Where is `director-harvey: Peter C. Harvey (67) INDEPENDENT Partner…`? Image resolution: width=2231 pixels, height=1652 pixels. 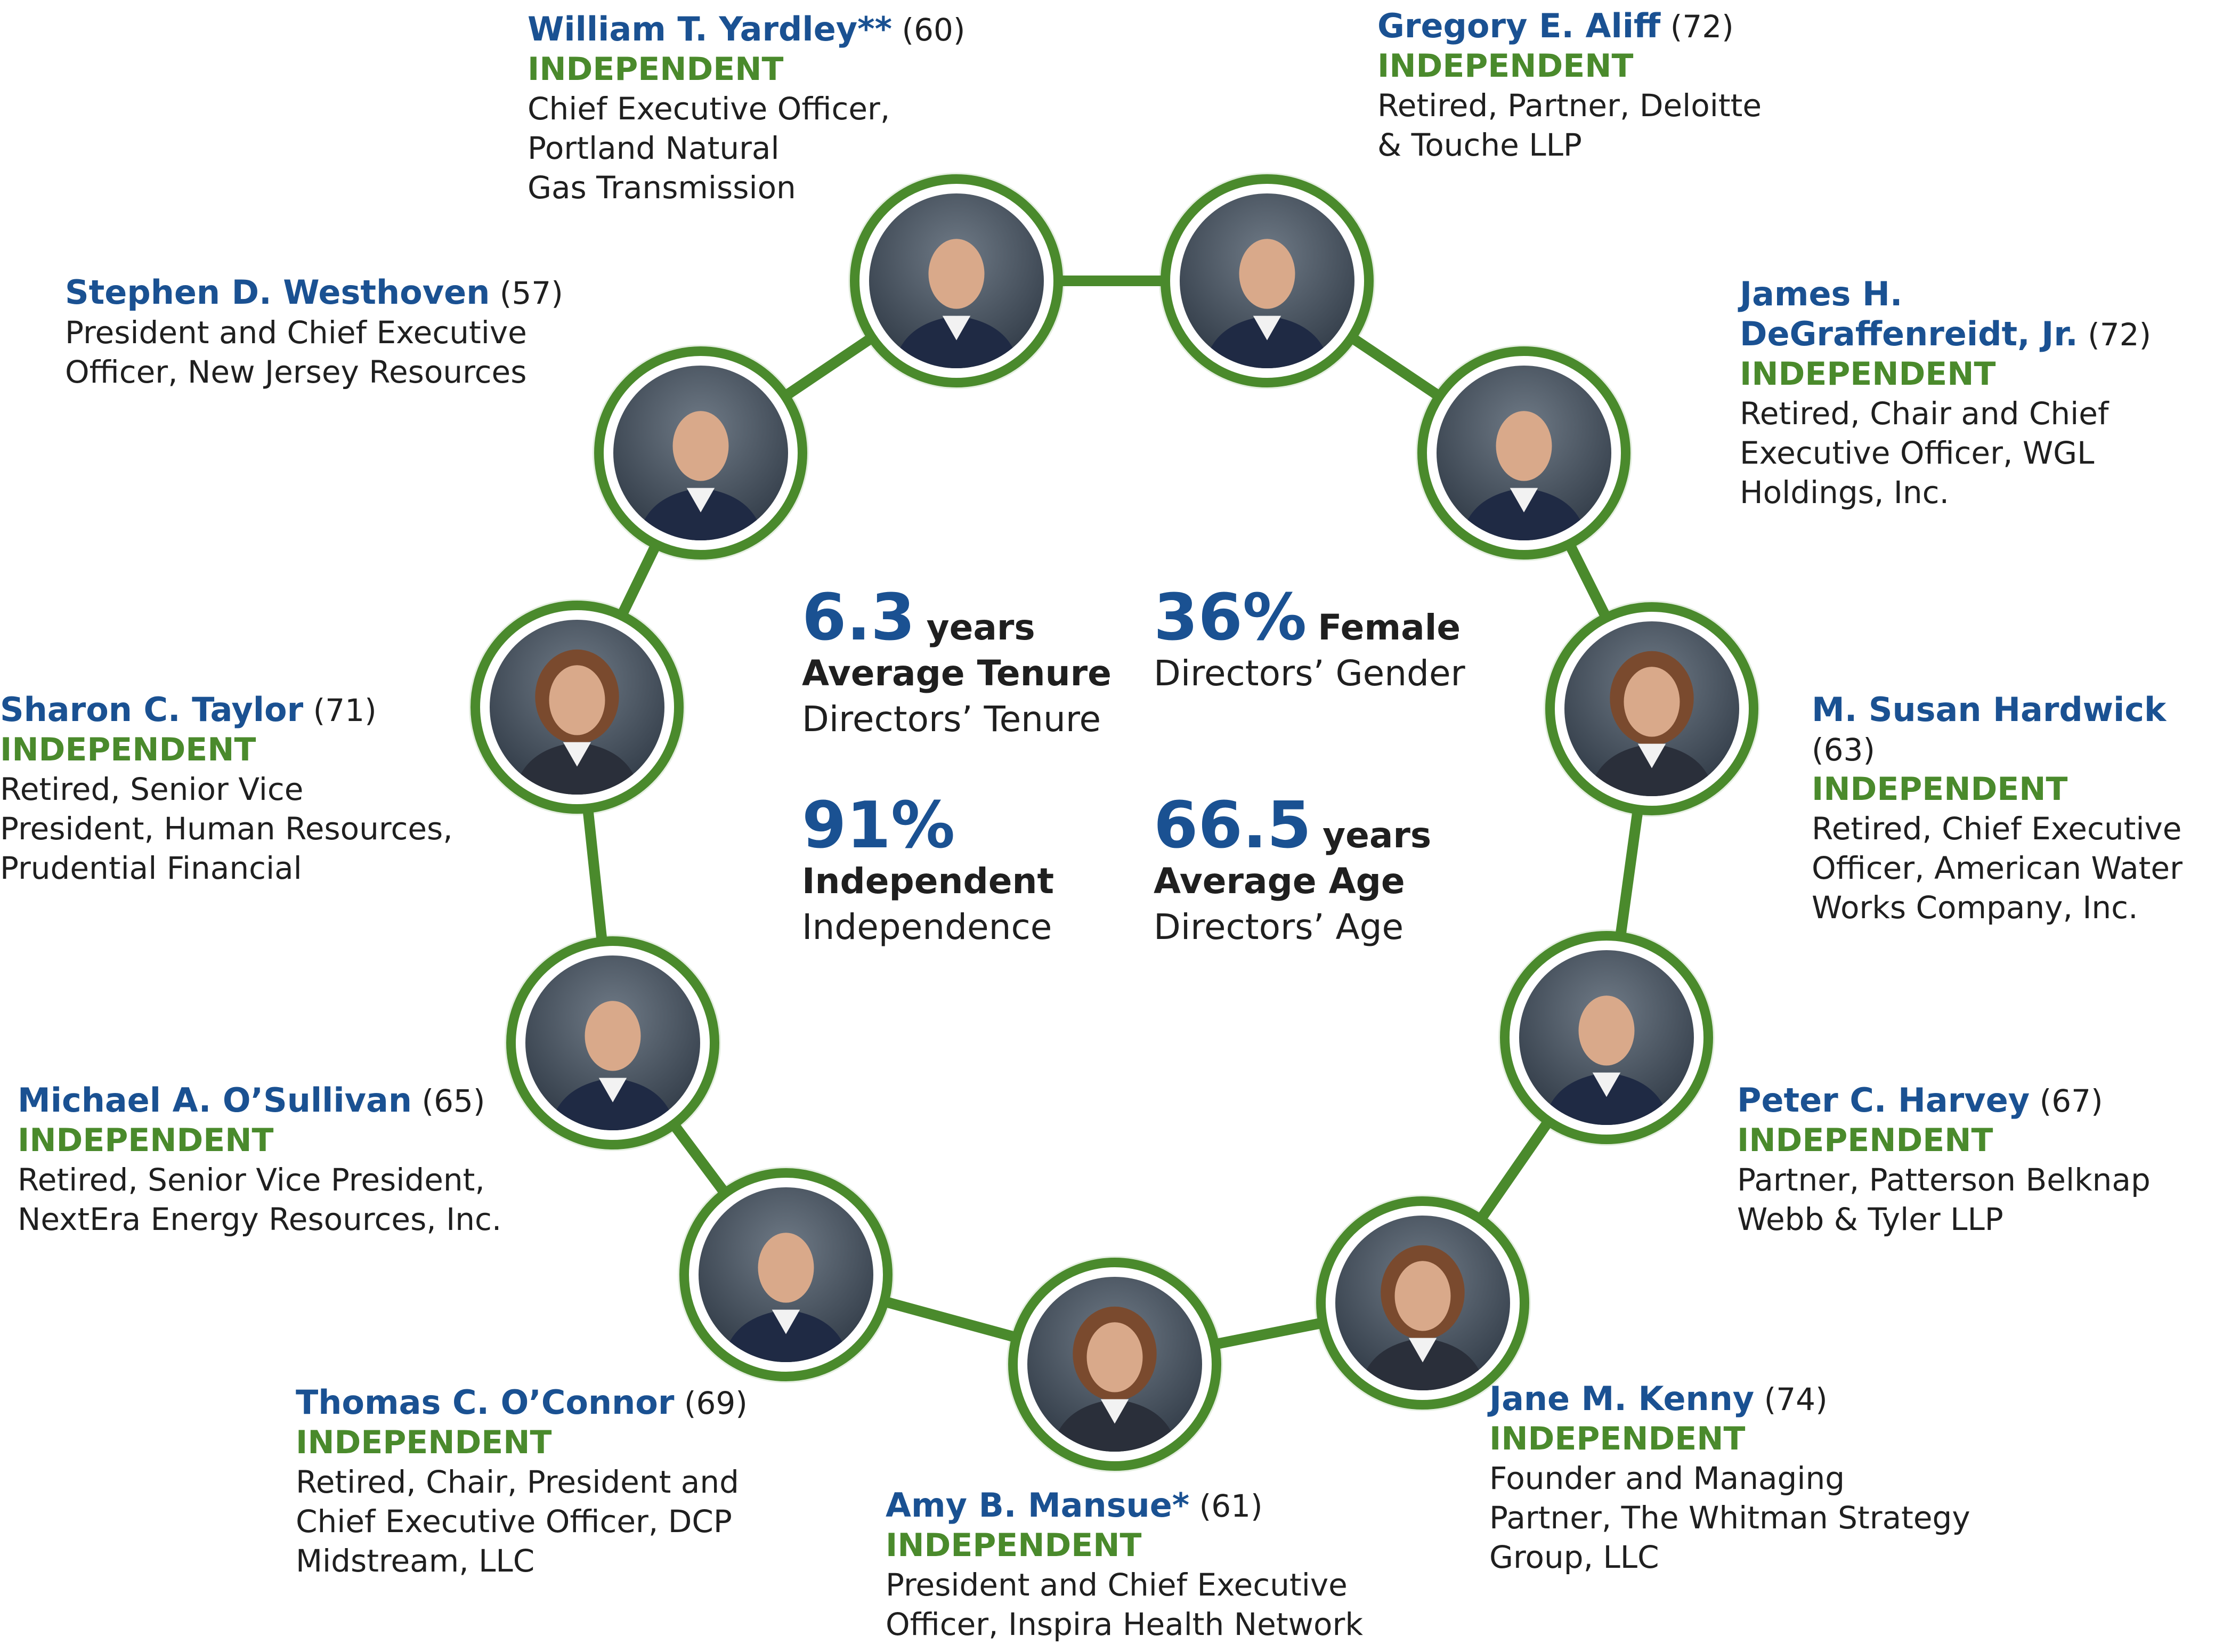
director-harvey: Peter C. Harvey (67) INDEPENDENT Partner… is located at coordinates (1944, 1160).